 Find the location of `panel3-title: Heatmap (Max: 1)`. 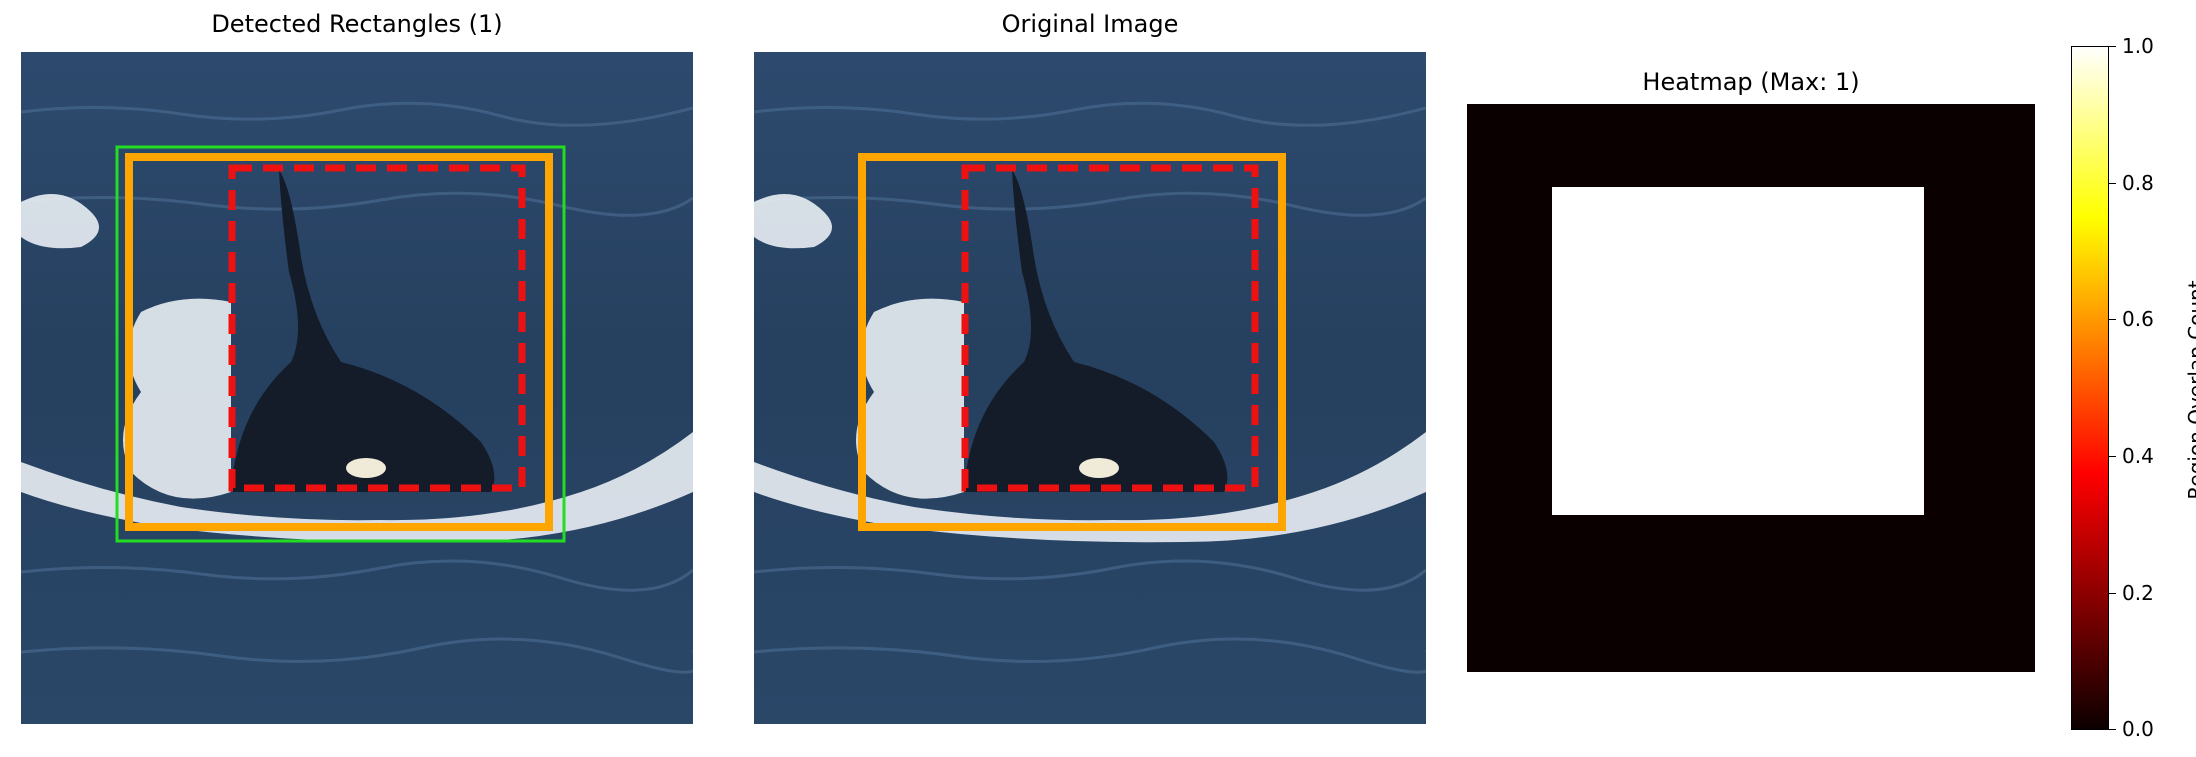

panel3-title: Heatmap (Max: 1) is located at coordinates (1751, 82).